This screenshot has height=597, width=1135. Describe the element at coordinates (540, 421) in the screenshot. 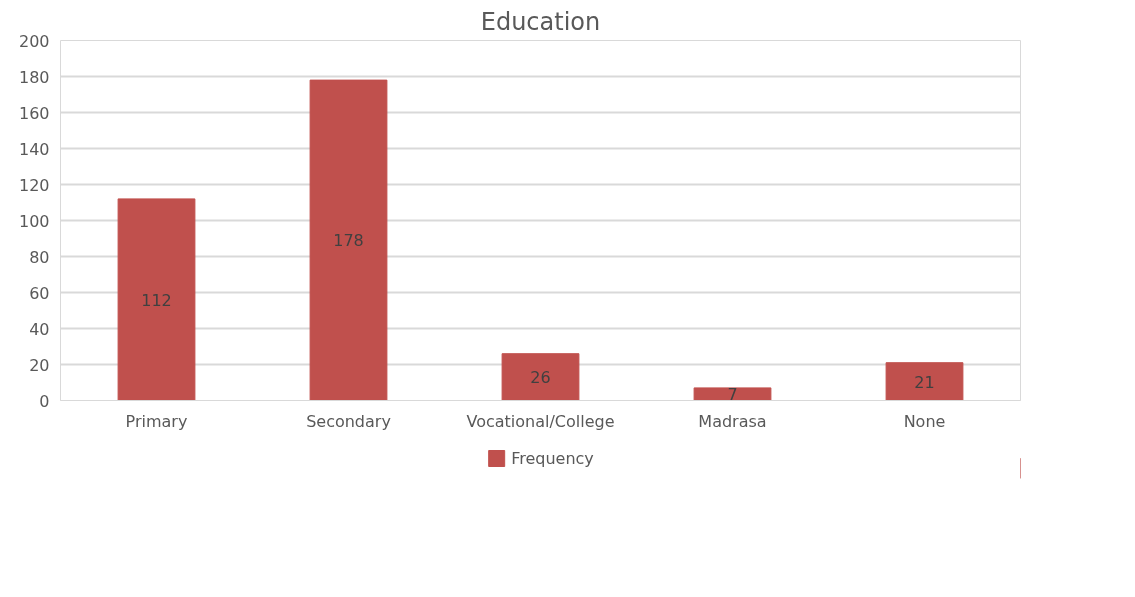

I see `x-tick-label: Vocational/College` at that location.